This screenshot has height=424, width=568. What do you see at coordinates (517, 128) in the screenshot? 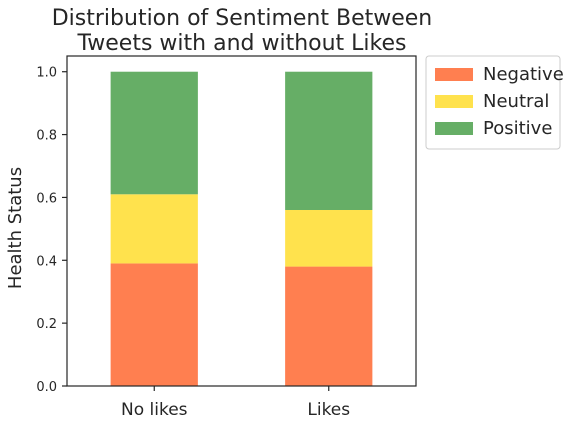
I see `legend-label-positive: Positive` at bounding box center [517, 128].